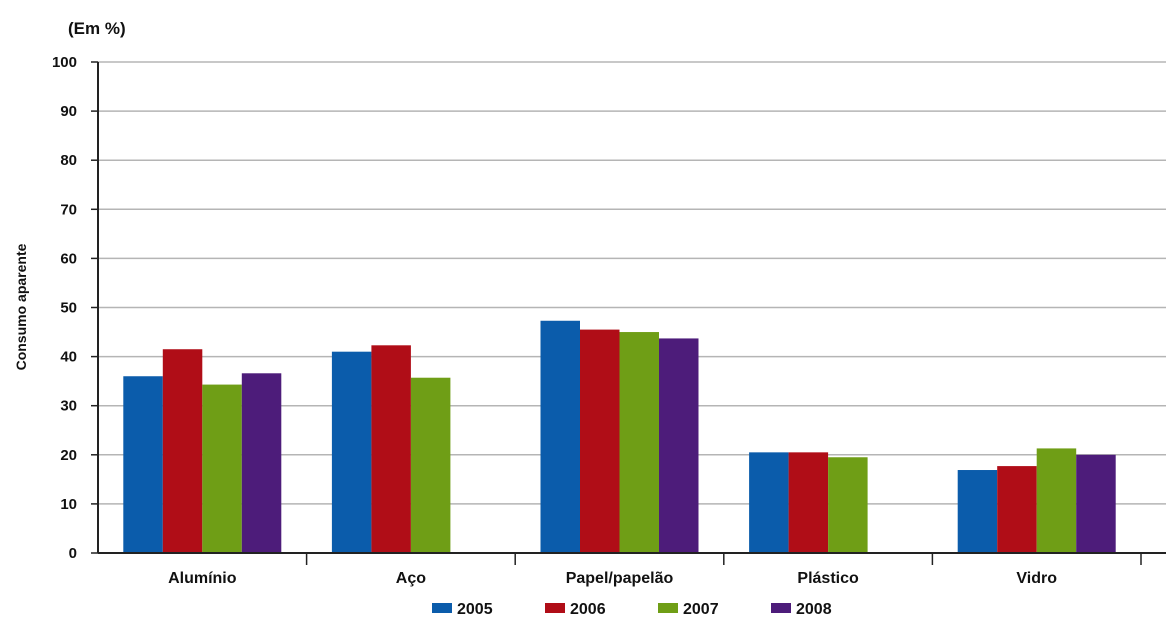  Describe the element at coordinates (68, 258) in the screenshot. I see `y-tick-label: 60` at that location.